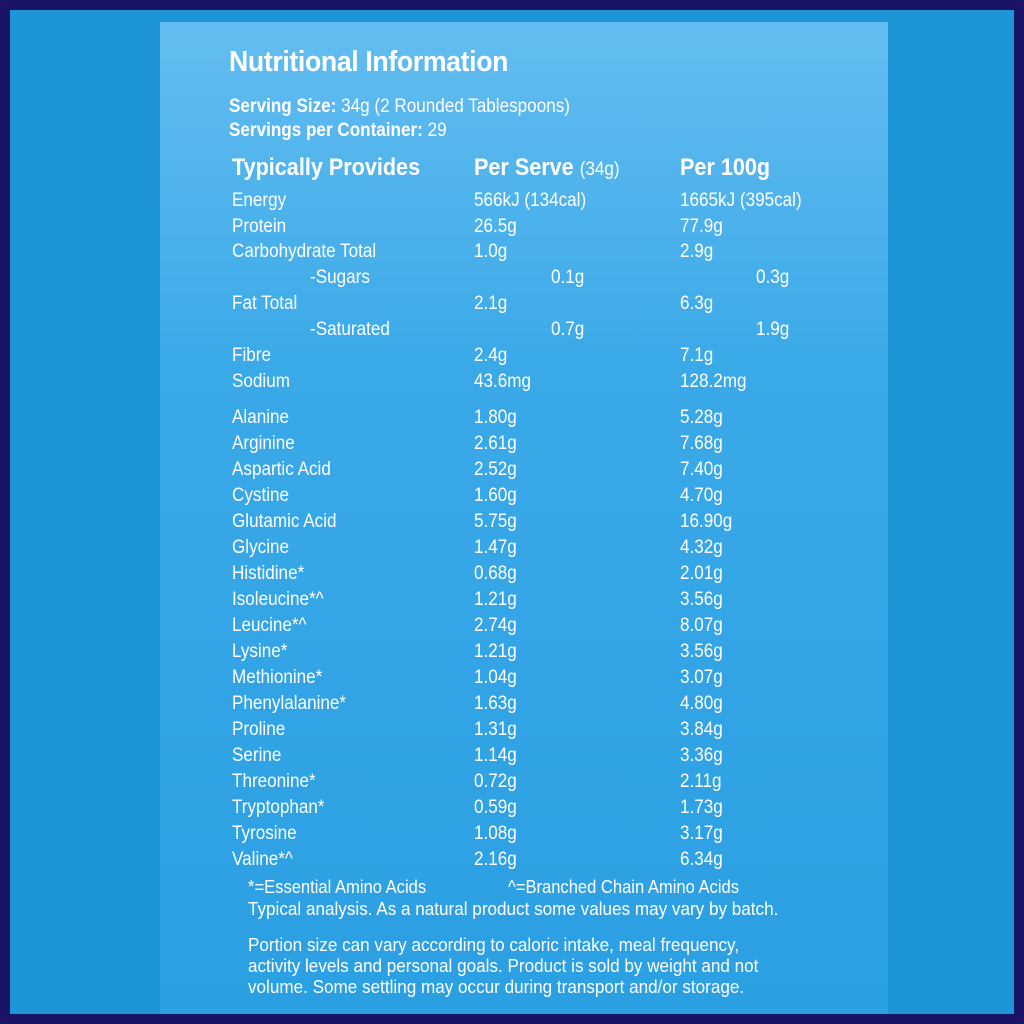 The height and width of the screenshot is (1024, 1024). What do you see at coordinates (281, 469) in the screenshot?
I see `row-name: Aspartic Acid` at bounding box center [281, 469].